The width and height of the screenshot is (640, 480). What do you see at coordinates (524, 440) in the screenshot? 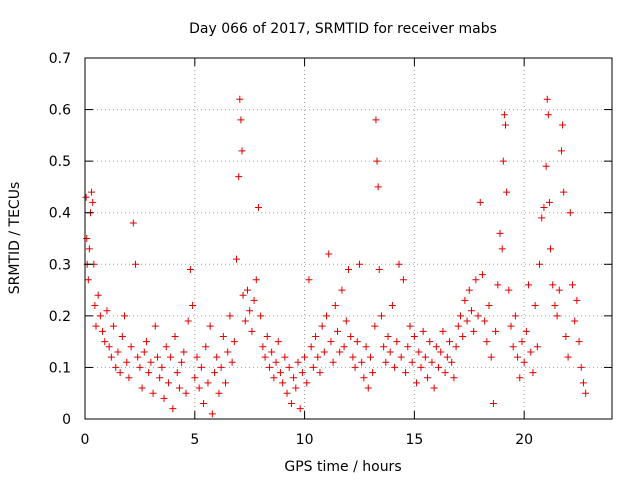
I see `x-tick-label: 20` at bounding box center [524, 440].